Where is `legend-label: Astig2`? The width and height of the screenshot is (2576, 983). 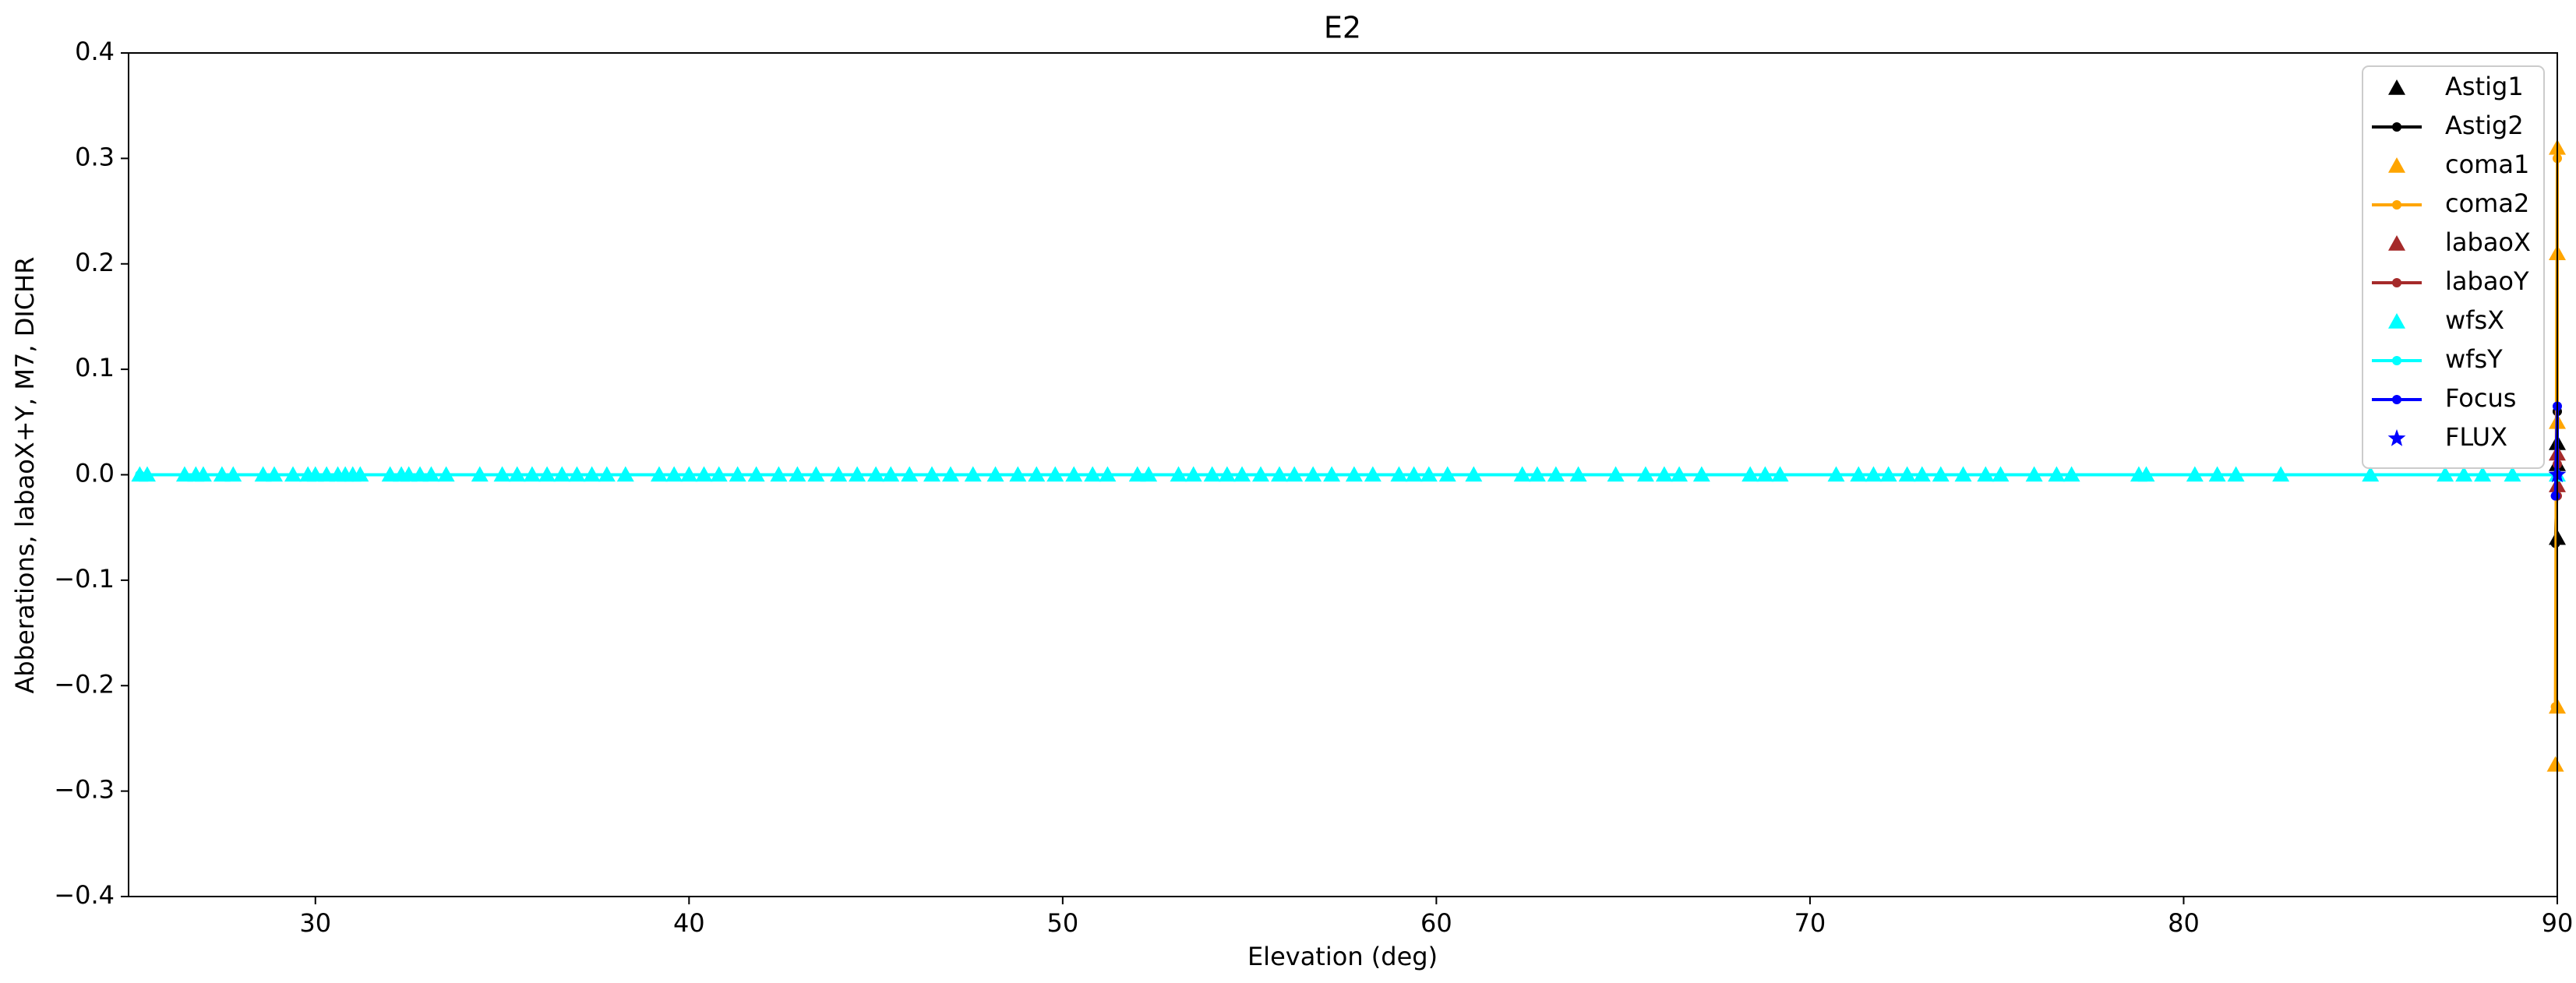 legend-label: Astig2 is located at coordinates (2484, 125).